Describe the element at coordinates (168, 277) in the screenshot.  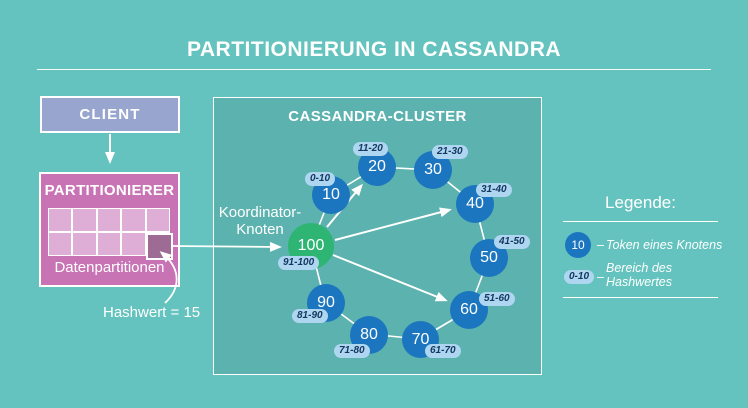
I see `hashwert-arrow` at that location.